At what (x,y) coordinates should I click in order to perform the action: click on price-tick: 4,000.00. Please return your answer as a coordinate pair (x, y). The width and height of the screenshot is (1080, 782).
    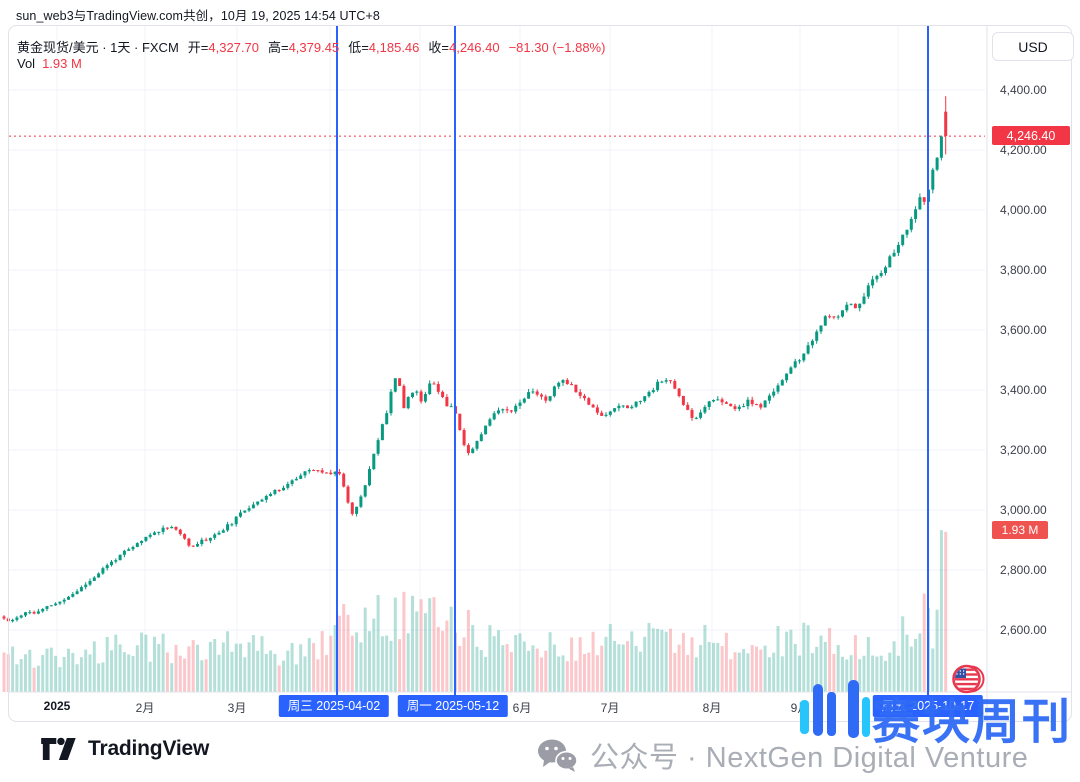
    Looking at the image, I should click on (1023, 210).